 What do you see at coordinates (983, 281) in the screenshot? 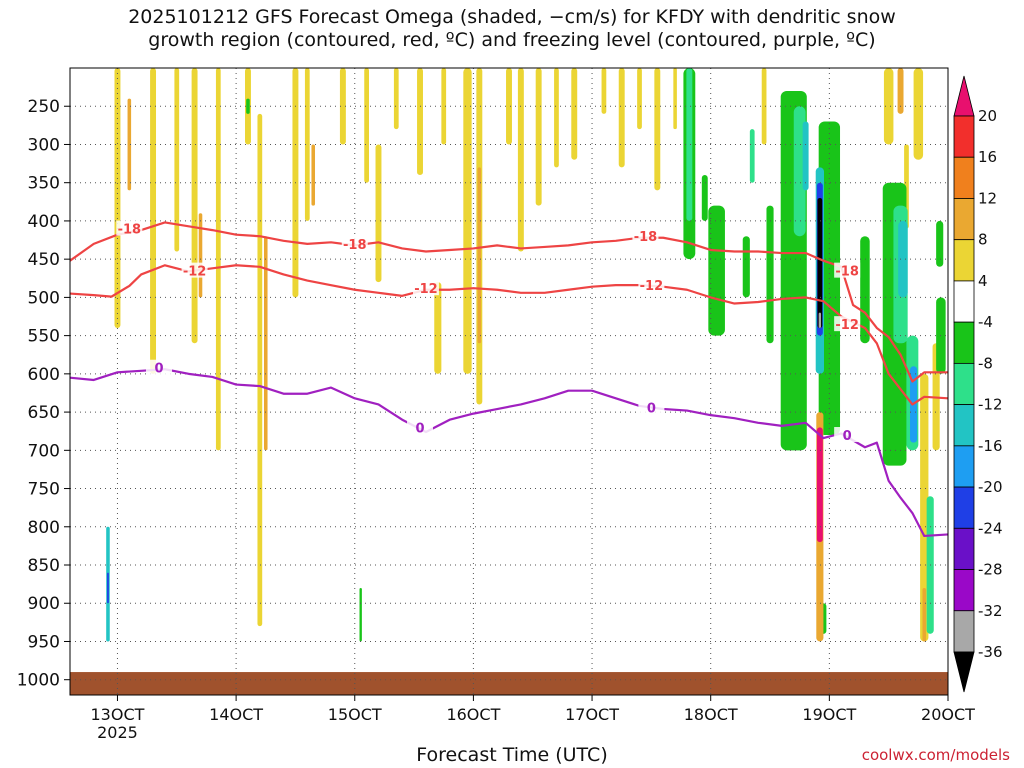
I see `colorbar-label: 4` at bounding box center [983, 281].